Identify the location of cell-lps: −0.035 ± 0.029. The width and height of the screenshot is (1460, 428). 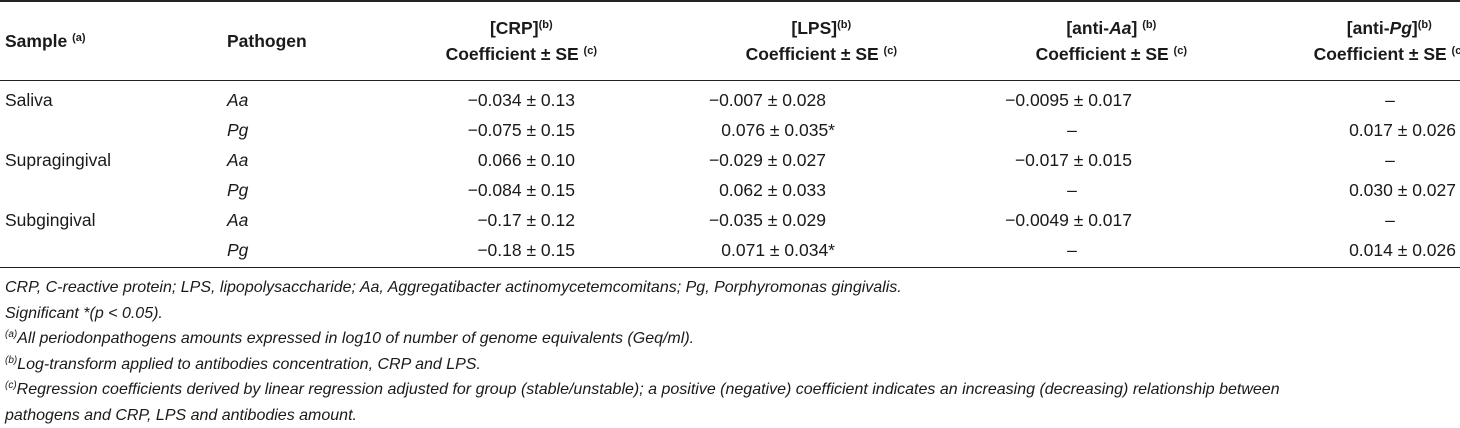
(767, 220).